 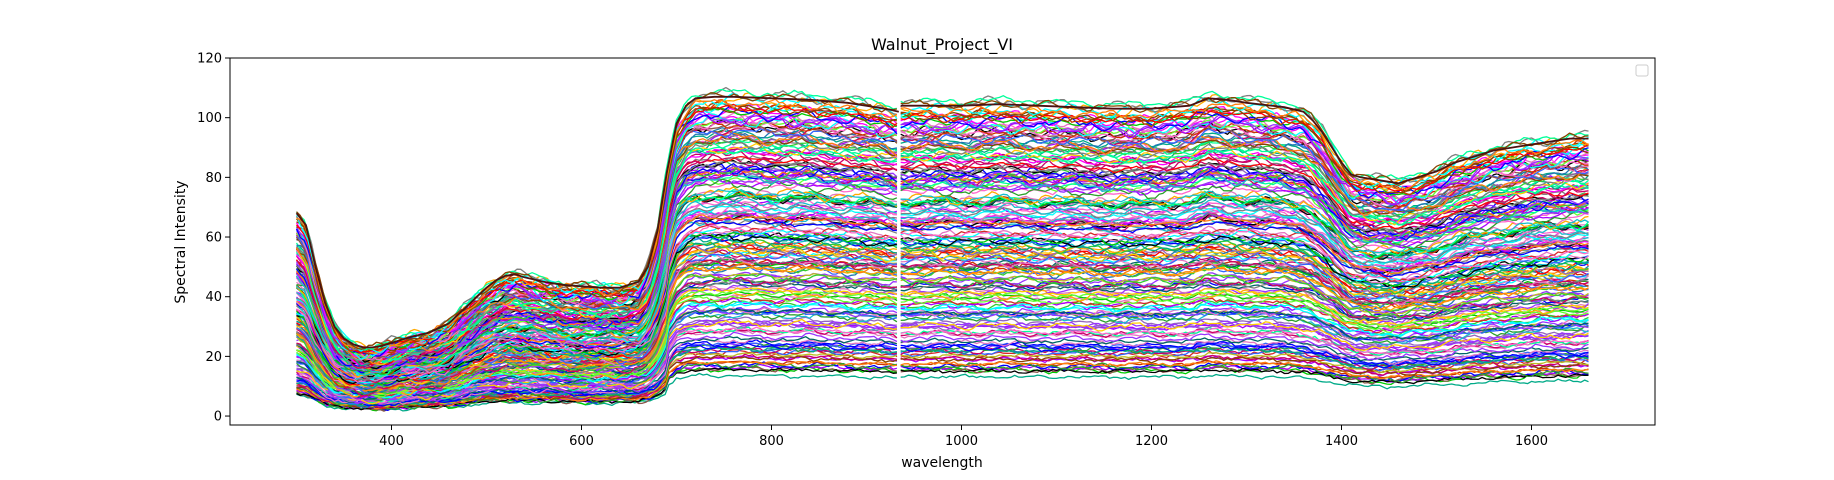 I want to click on y-axis-label: Spectral Intensity, so click(x=181, y=241).